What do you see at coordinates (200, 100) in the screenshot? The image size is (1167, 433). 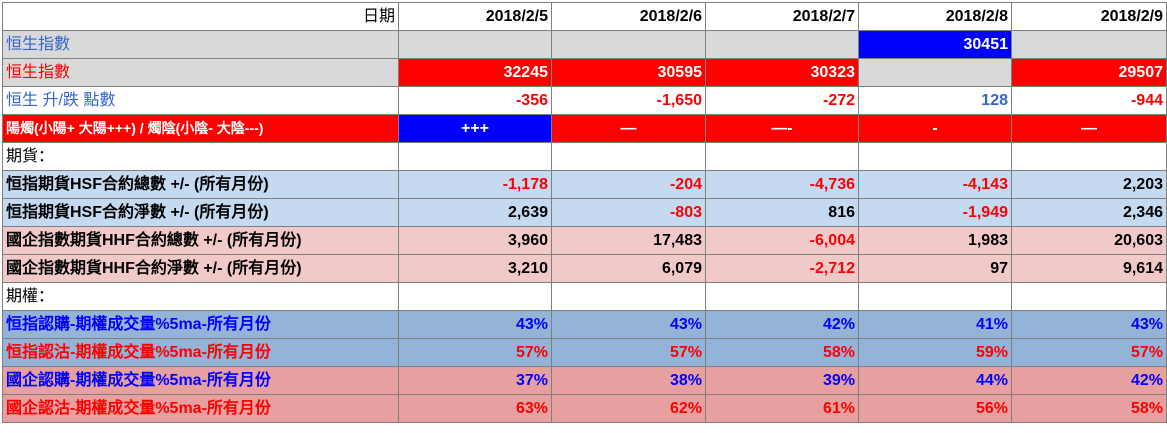 I see `hsi-change-label: 恒生 升/跌 點數` at bounding box center [200, 100].